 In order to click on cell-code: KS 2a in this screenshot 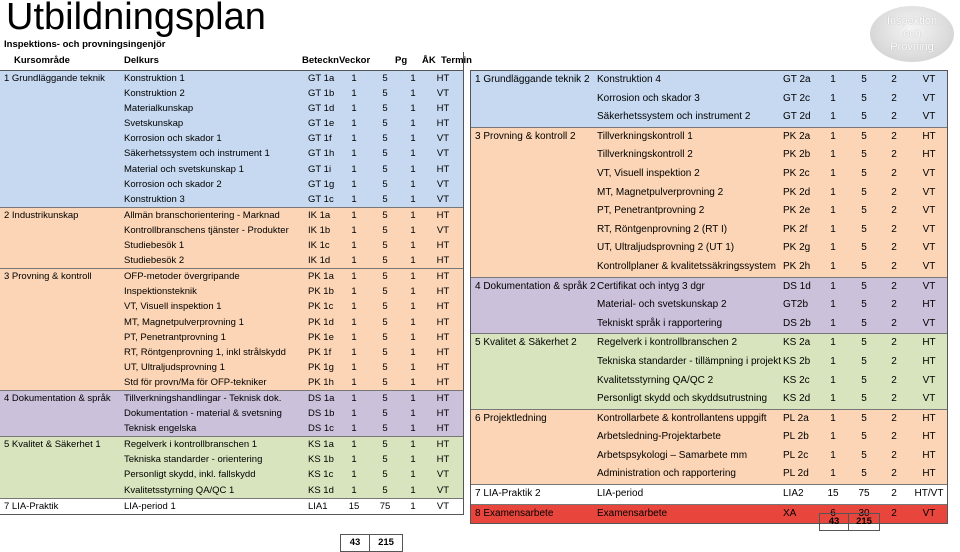, I will do `click(797, 343)`.